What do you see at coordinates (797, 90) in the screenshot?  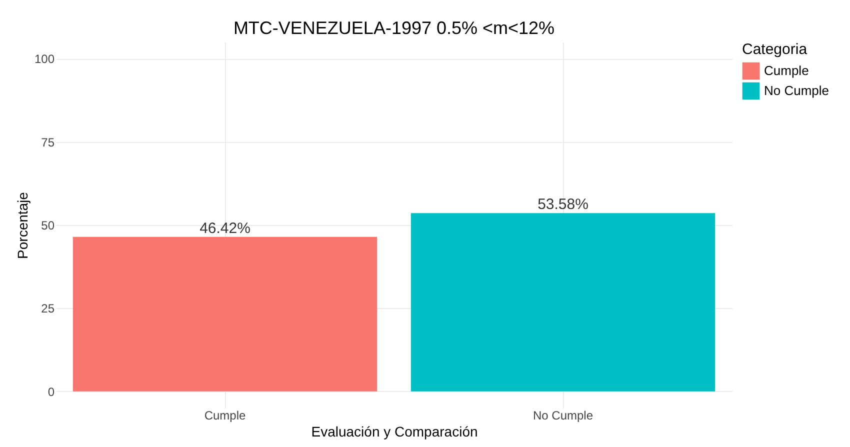 I see `legend-label: No Cumple` at bounding box center [797, 90].